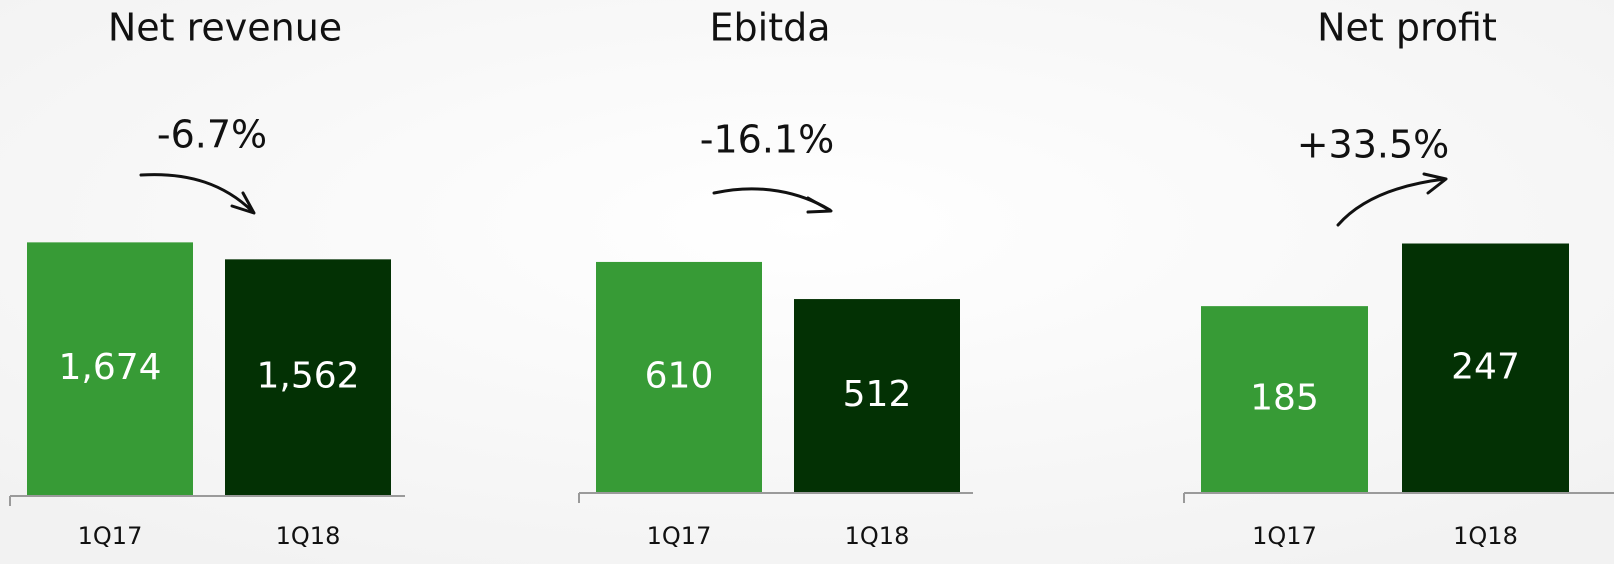 The image size is (1614, 564). I want to click on value-label: 1,562, so click(307, 376).